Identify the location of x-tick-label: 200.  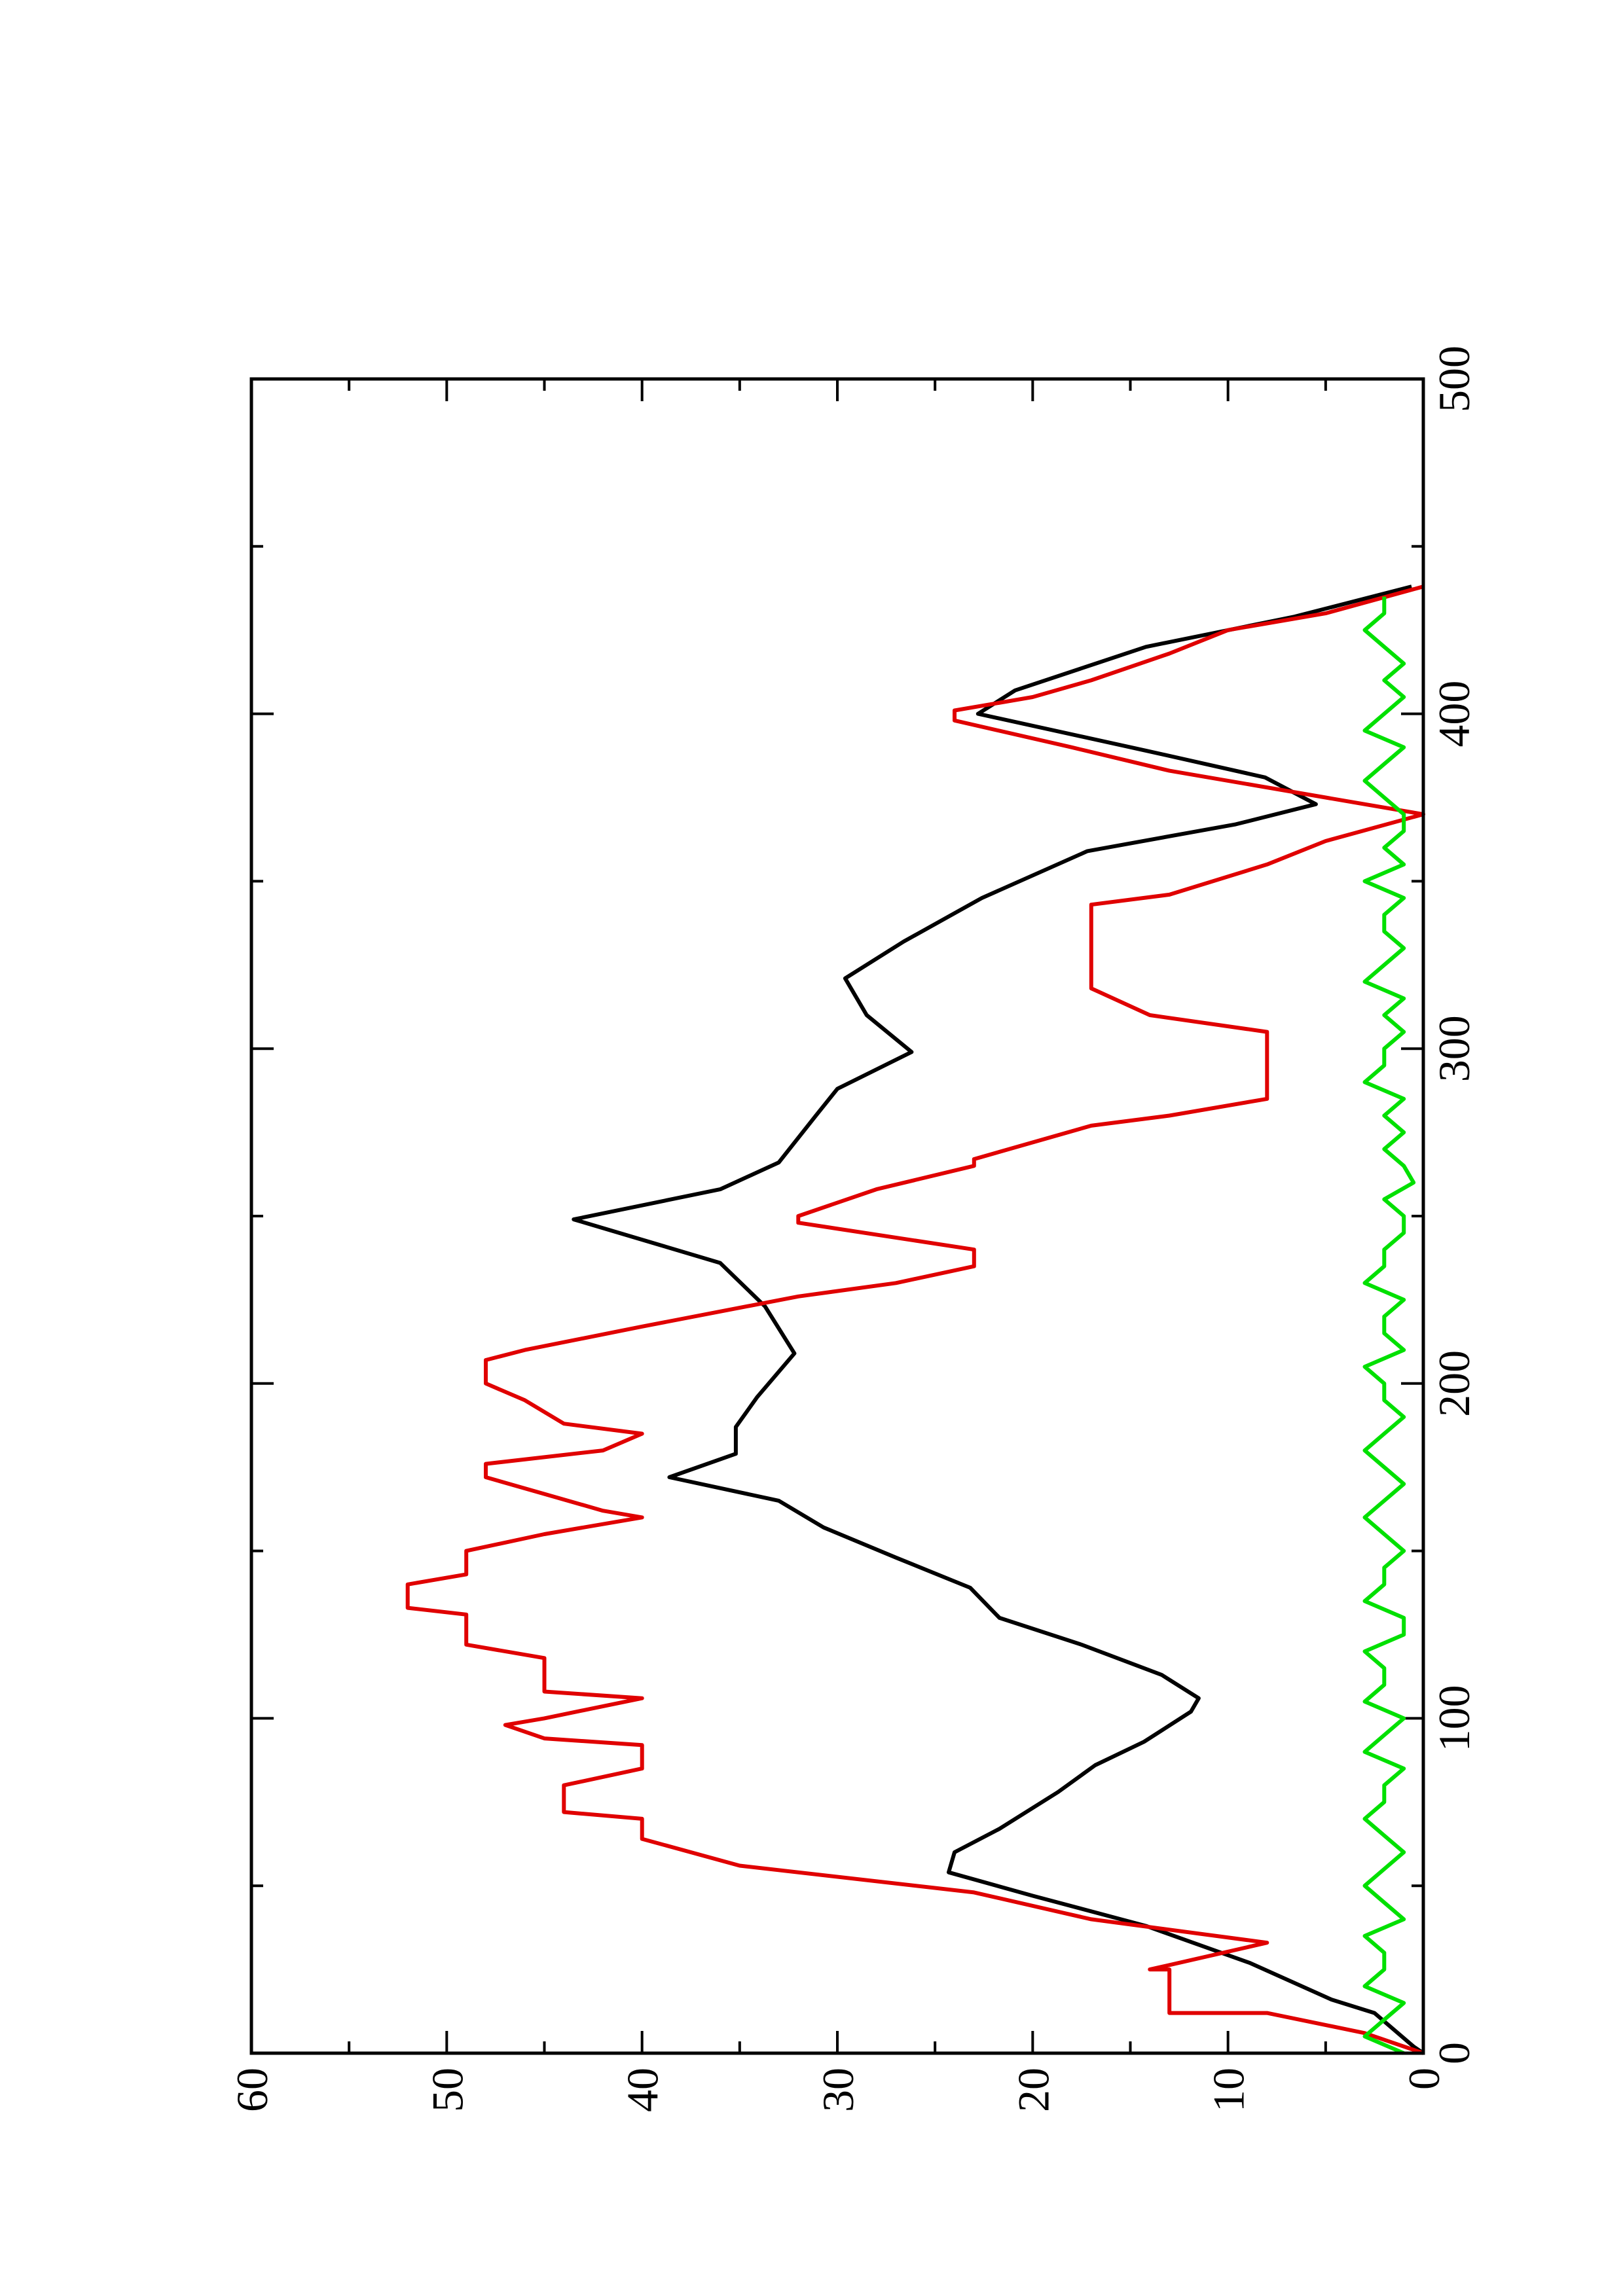
(1454, 1383).